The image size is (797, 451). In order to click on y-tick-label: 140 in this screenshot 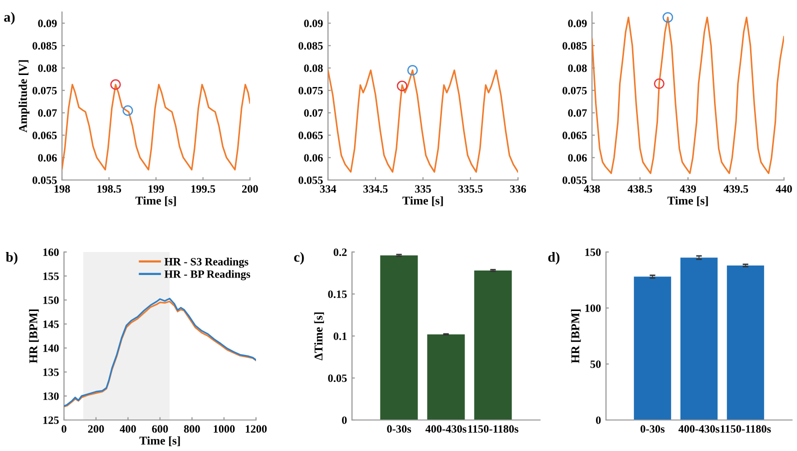, I will do `click(51, 348)`.